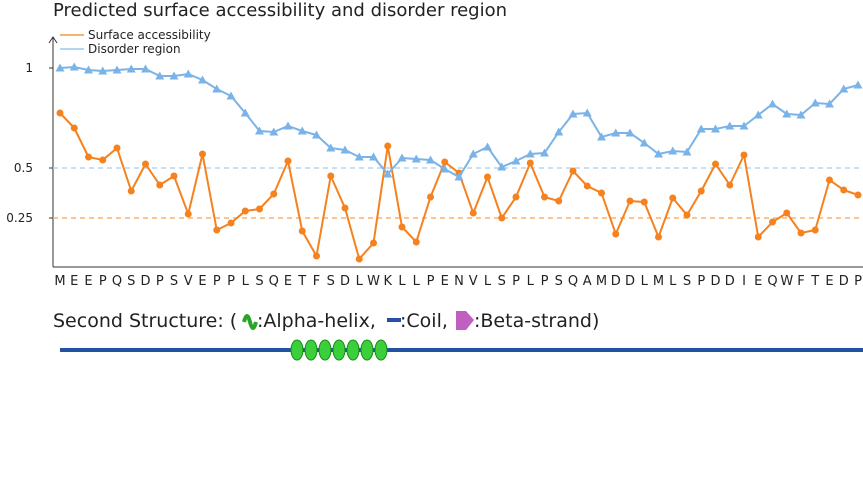  What do you see at coordinates (145, 321) in the screenshot?
I see `structure-title: Second Structure: (` at bounding box center [145, 321].